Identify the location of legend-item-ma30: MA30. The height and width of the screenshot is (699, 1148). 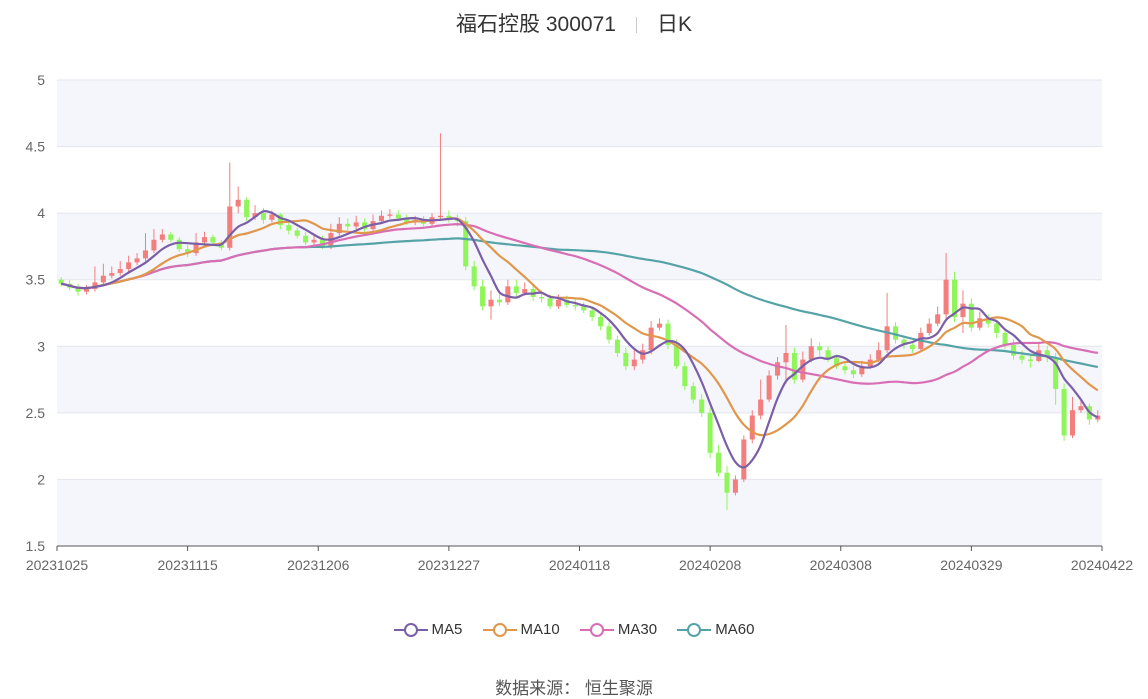
(618, 629).